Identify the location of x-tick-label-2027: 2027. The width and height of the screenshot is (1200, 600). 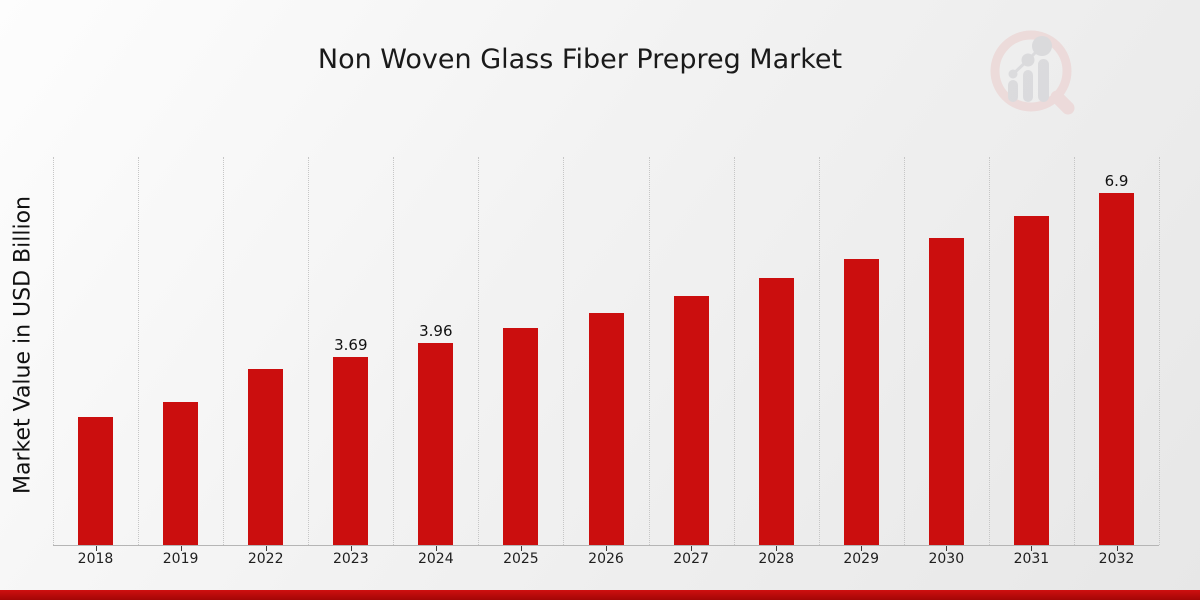
(691, 559).